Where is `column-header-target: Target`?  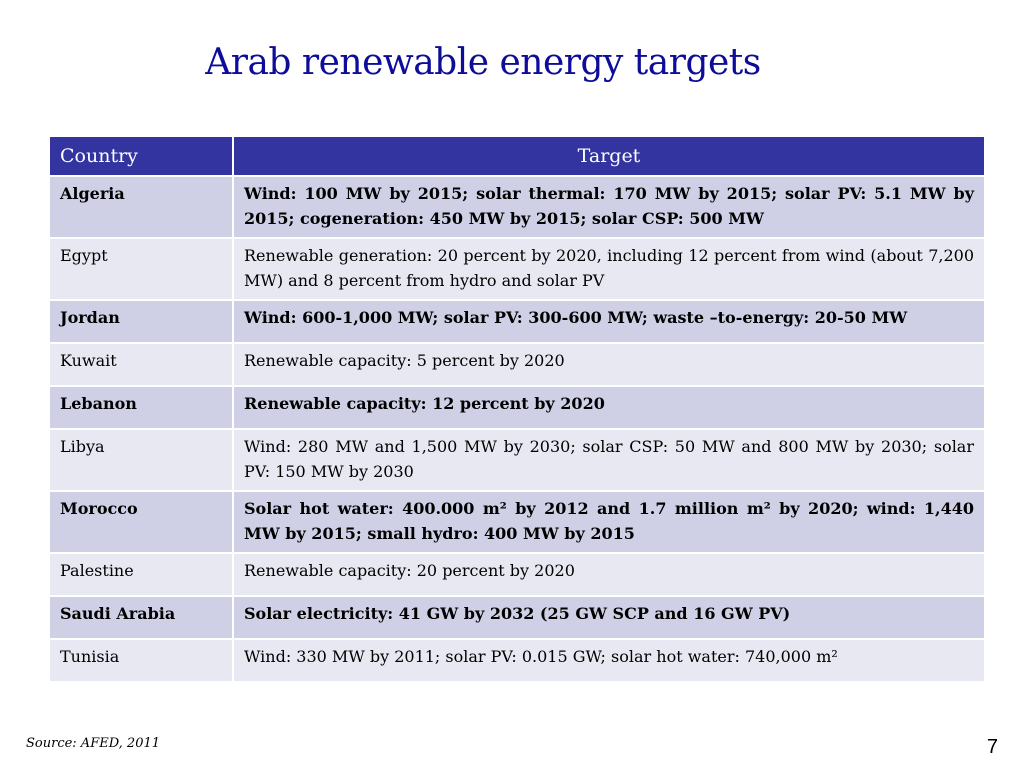
column-header-target: Target is located at coordinates (609, 156).